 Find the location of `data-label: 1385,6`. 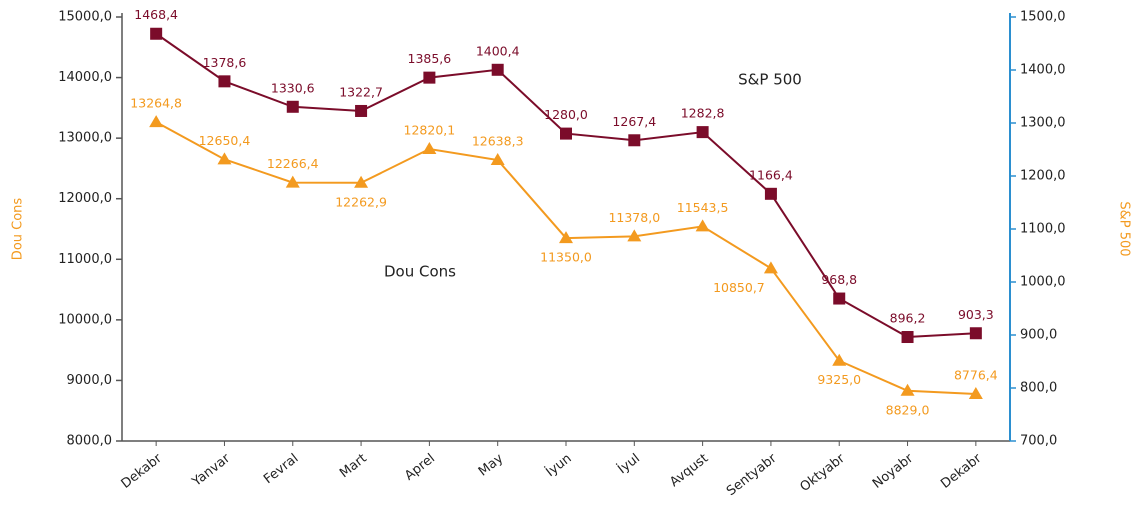

data-label: 1385,6 is located at coordinates (430, 58).